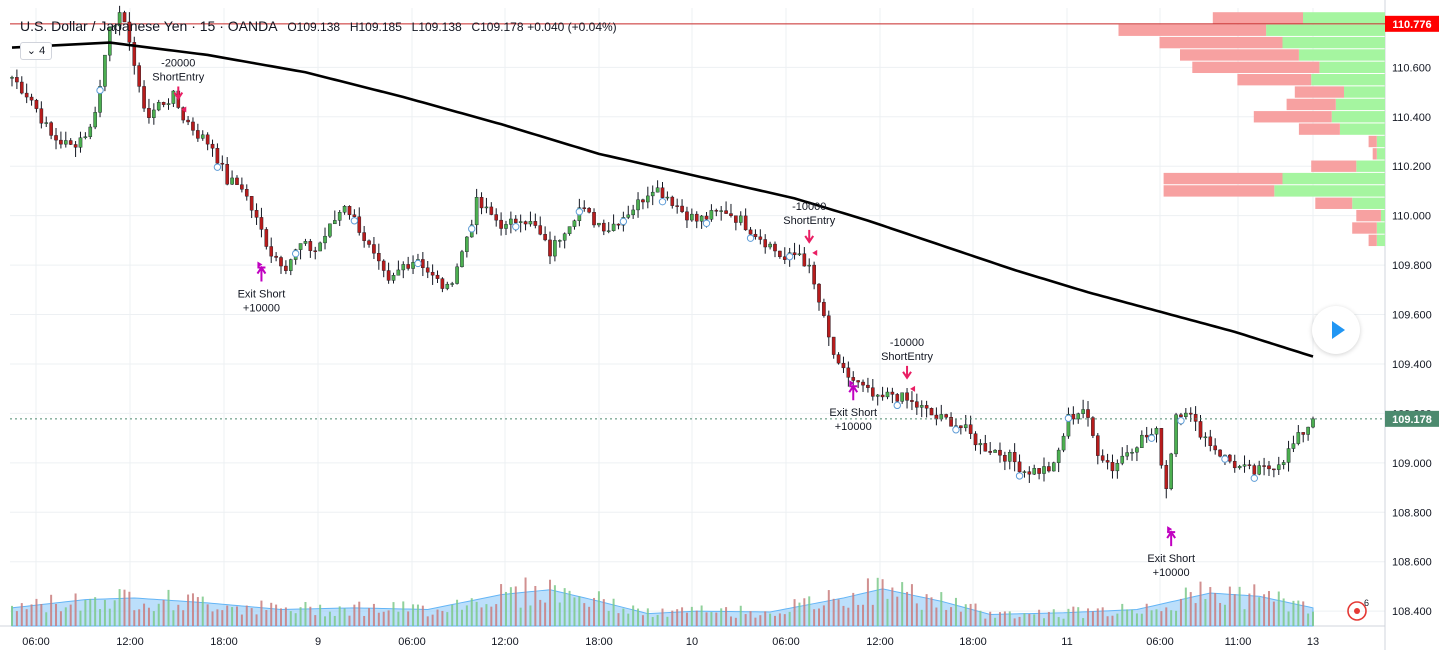 This screenshot has height=650, width=1450. What do you see at coordinates (1411, 68) in the screenshot?
I see `price-tick-label: 110.600` at bounding box center [1411, 68].